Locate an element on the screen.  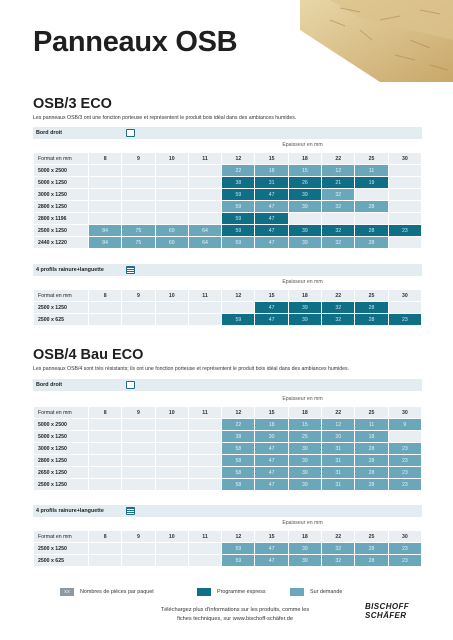
table-row: 5000 x 1250 38 31 26 21 19 is located at coordinates (227, 182).